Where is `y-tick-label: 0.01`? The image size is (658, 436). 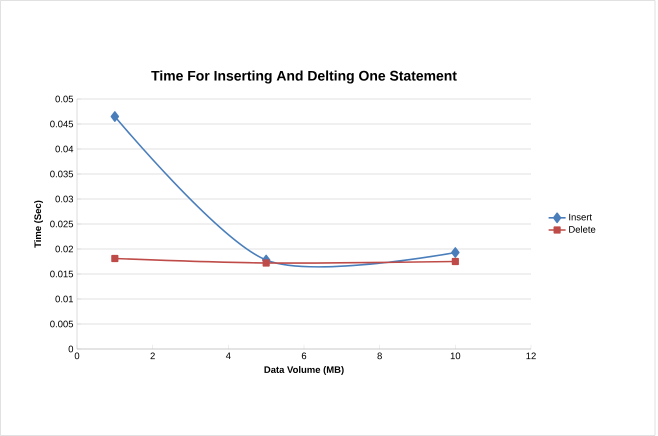
y-tick-label: 0.01 is located at coordinates (64, 299).